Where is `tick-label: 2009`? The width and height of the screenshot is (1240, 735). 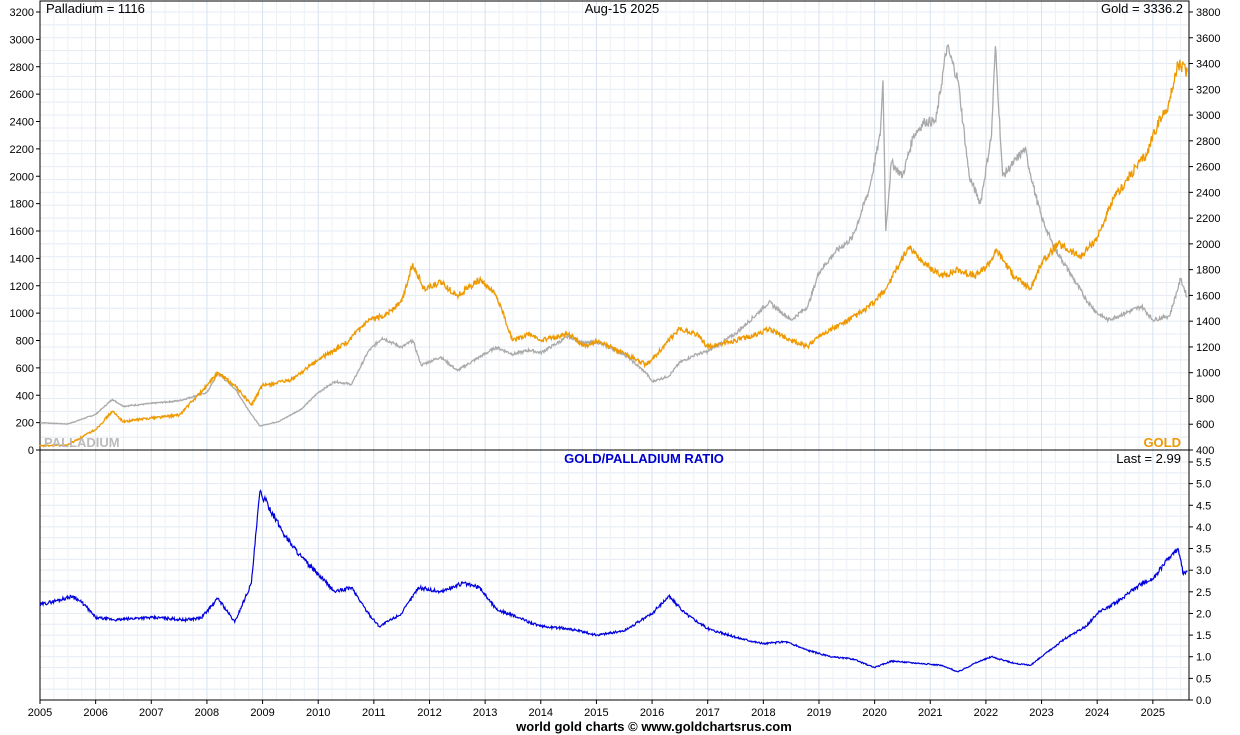
tick-label: 2009 is located at coordinates (262, 713).